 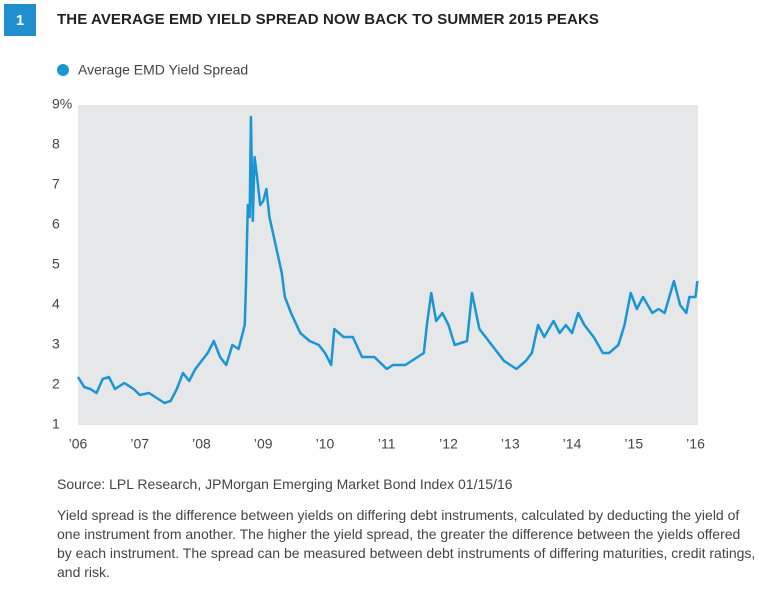 I want to click on x-tick-label: ’14, so click(x=572, y=444).